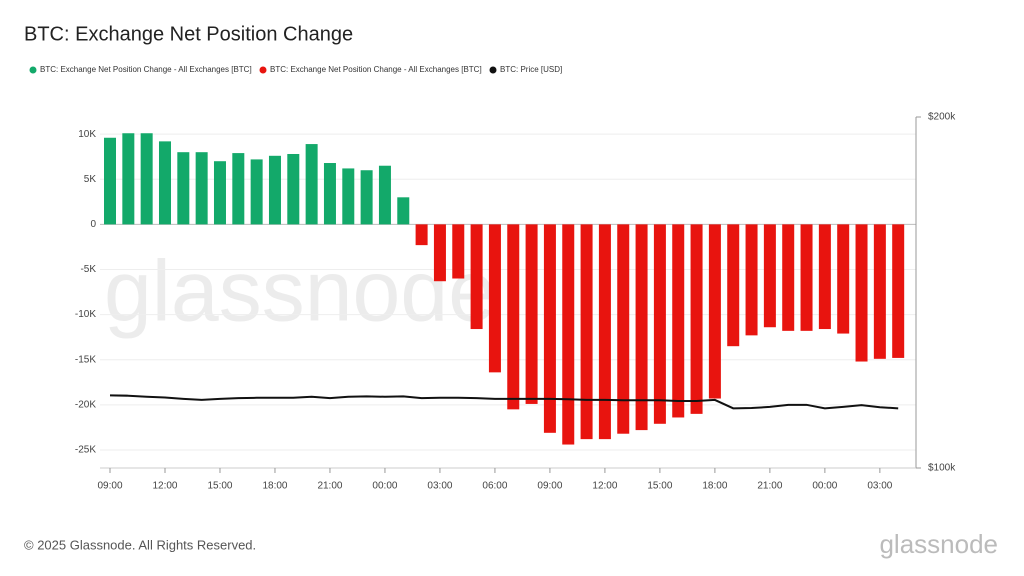 The width and height of the screenshot is (1024, 576). I want to click on y2-tick-label: $200k, so click(942, 117).